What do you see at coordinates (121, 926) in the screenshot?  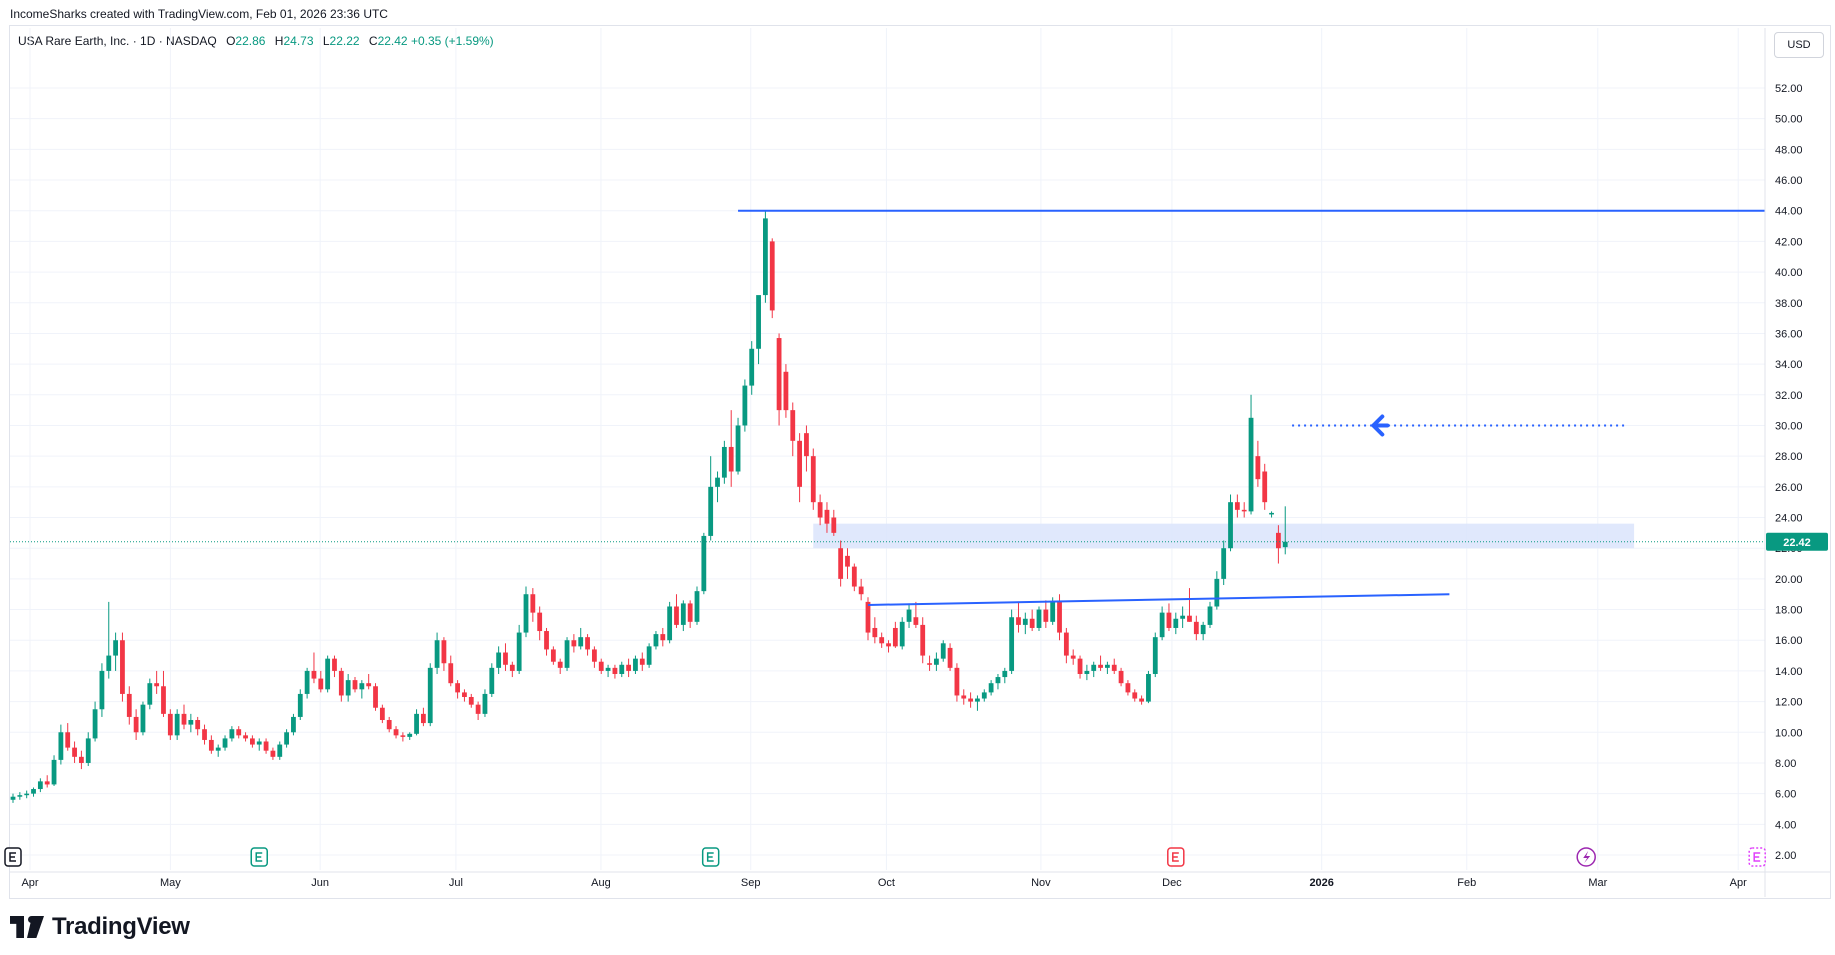 I see `brand-name: TradingView` at bounding box center [121, 926].